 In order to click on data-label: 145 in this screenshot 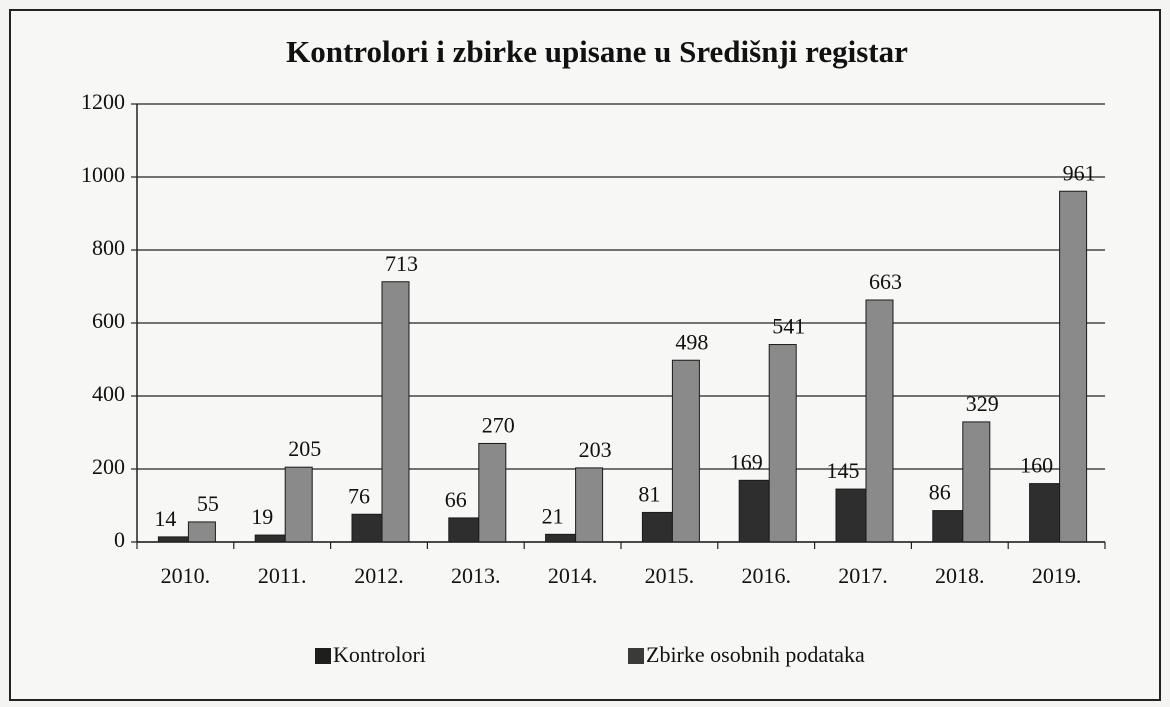, I will do `click(843, 470)`.